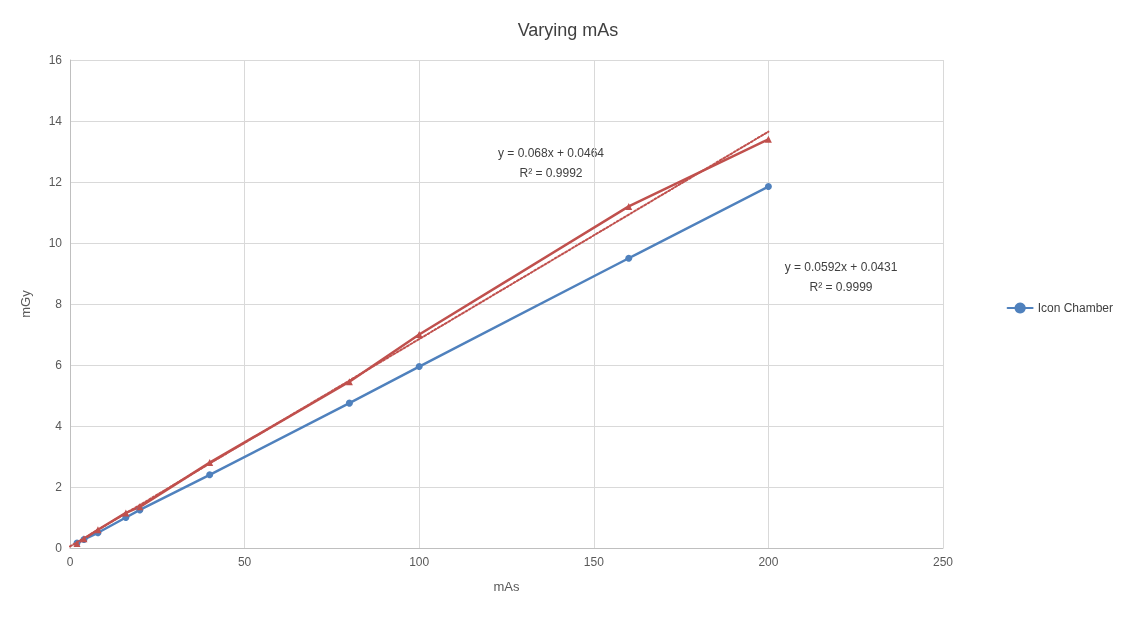 The width and height of the screenshot is (1139, 617). I want to click on annotation: y = 0.0592x + 0.0431, so click(841, 267).